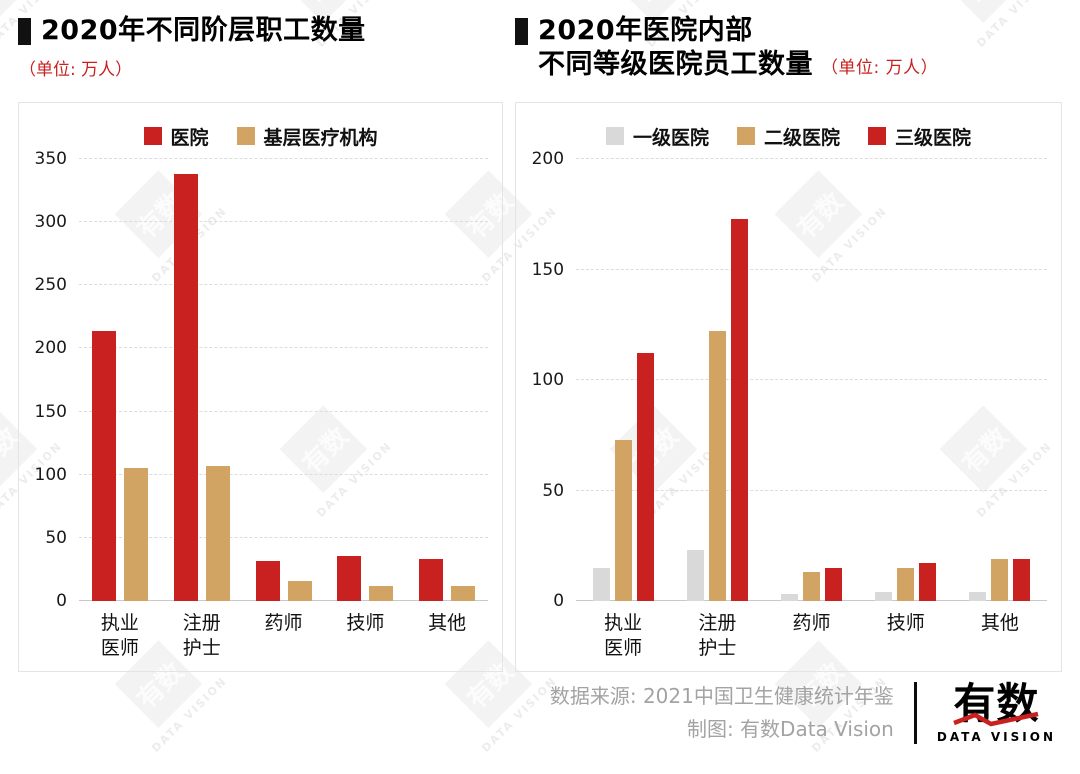 This screenshot has height=774, width=1080. What do you see at coordinates (834, 584) in the screenshot?
I see `bar-三级医院-药师` at bounding box center [834, 584].